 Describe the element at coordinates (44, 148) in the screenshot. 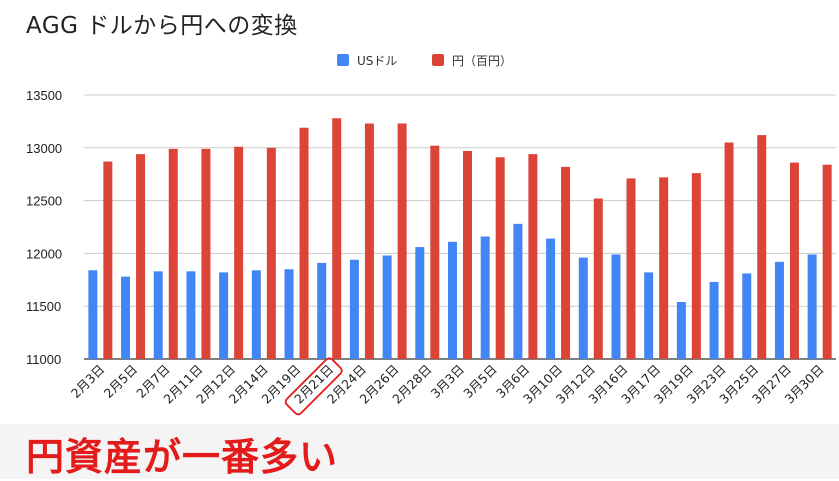

I see `y-tick-label: 13000` at that location.